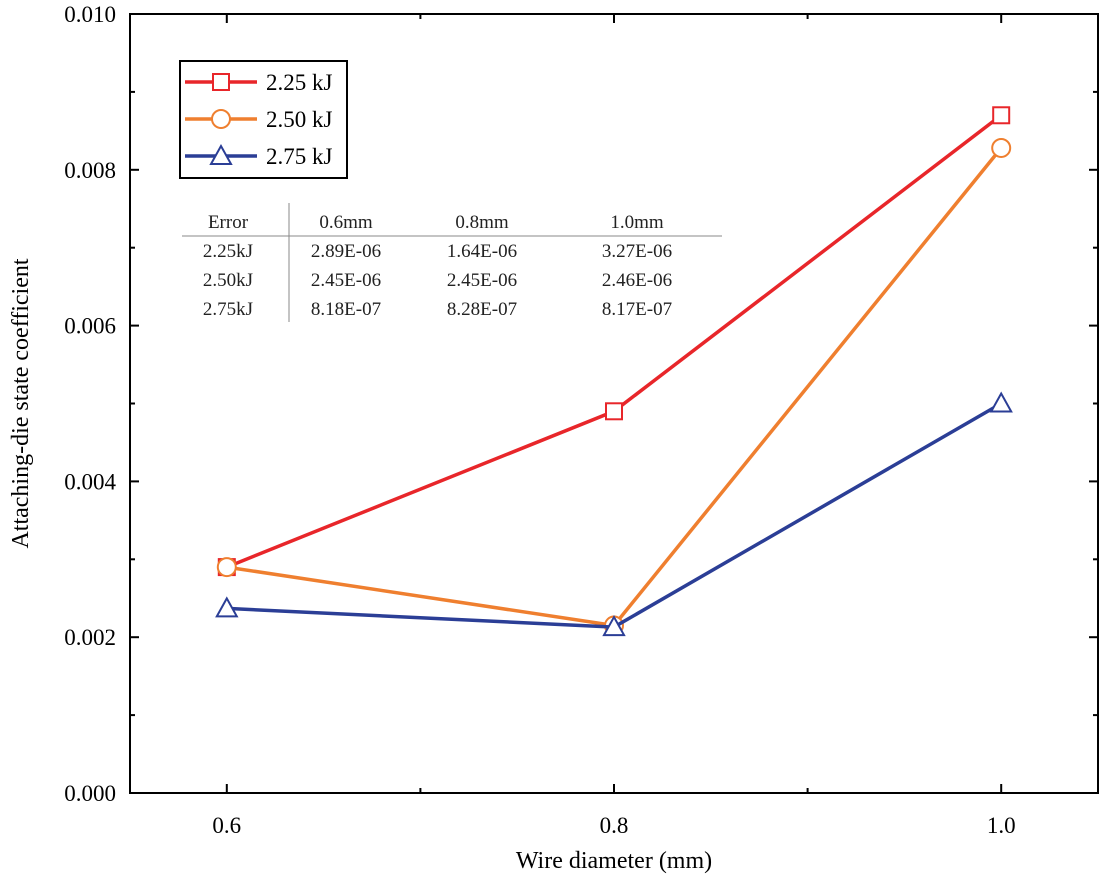 The image size is (1105, 879). I want to click on legend: 2.25 kJ 2.50 kJ 2.75 kJ, so click(263, 119).